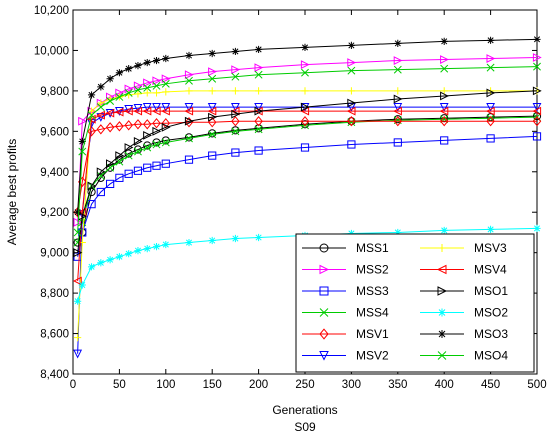 The height and width of the screenshot is (437, 550). Describe the element at coordinates (304, 410) in the screenshot. I see `x-axis-label: Generations` at that location.